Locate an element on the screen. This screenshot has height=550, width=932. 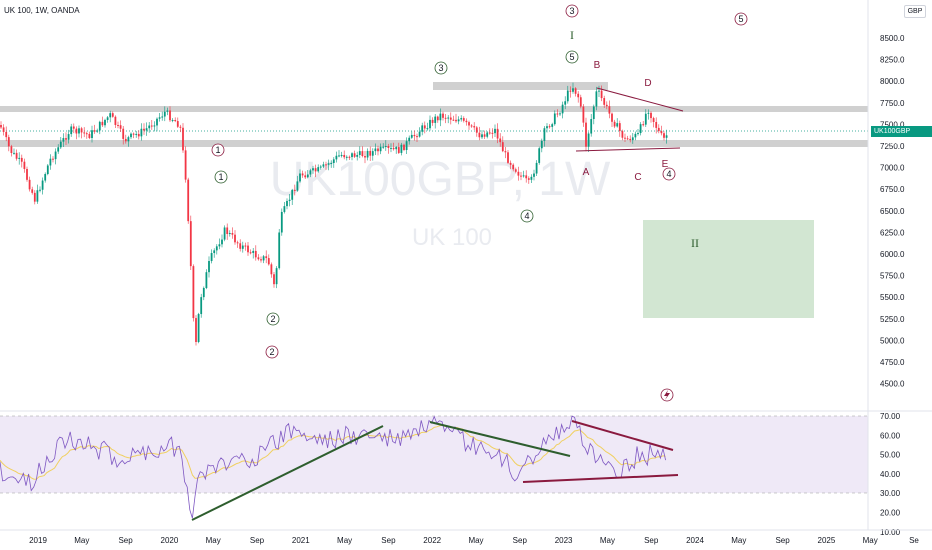
rsi-ma-line is located at coordinates (333, 452).